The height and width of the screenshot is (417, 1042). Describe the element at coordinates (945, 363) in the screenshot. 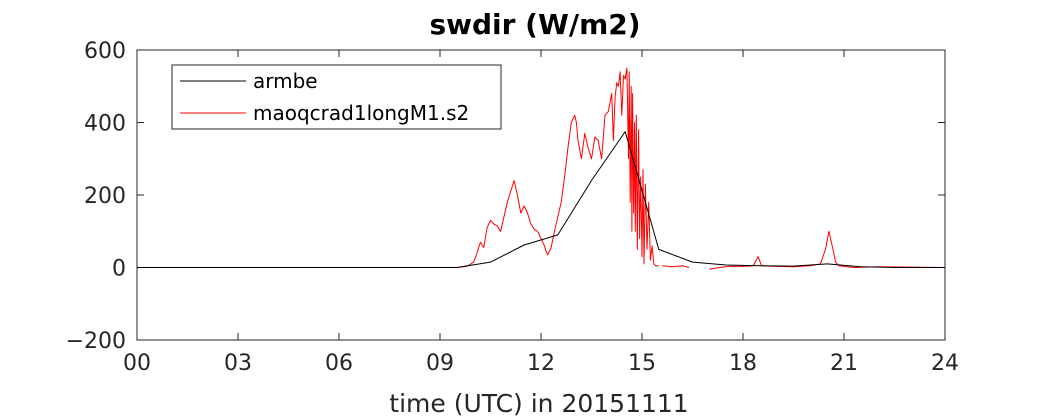

I see `x-tick-label: 24` at that location.